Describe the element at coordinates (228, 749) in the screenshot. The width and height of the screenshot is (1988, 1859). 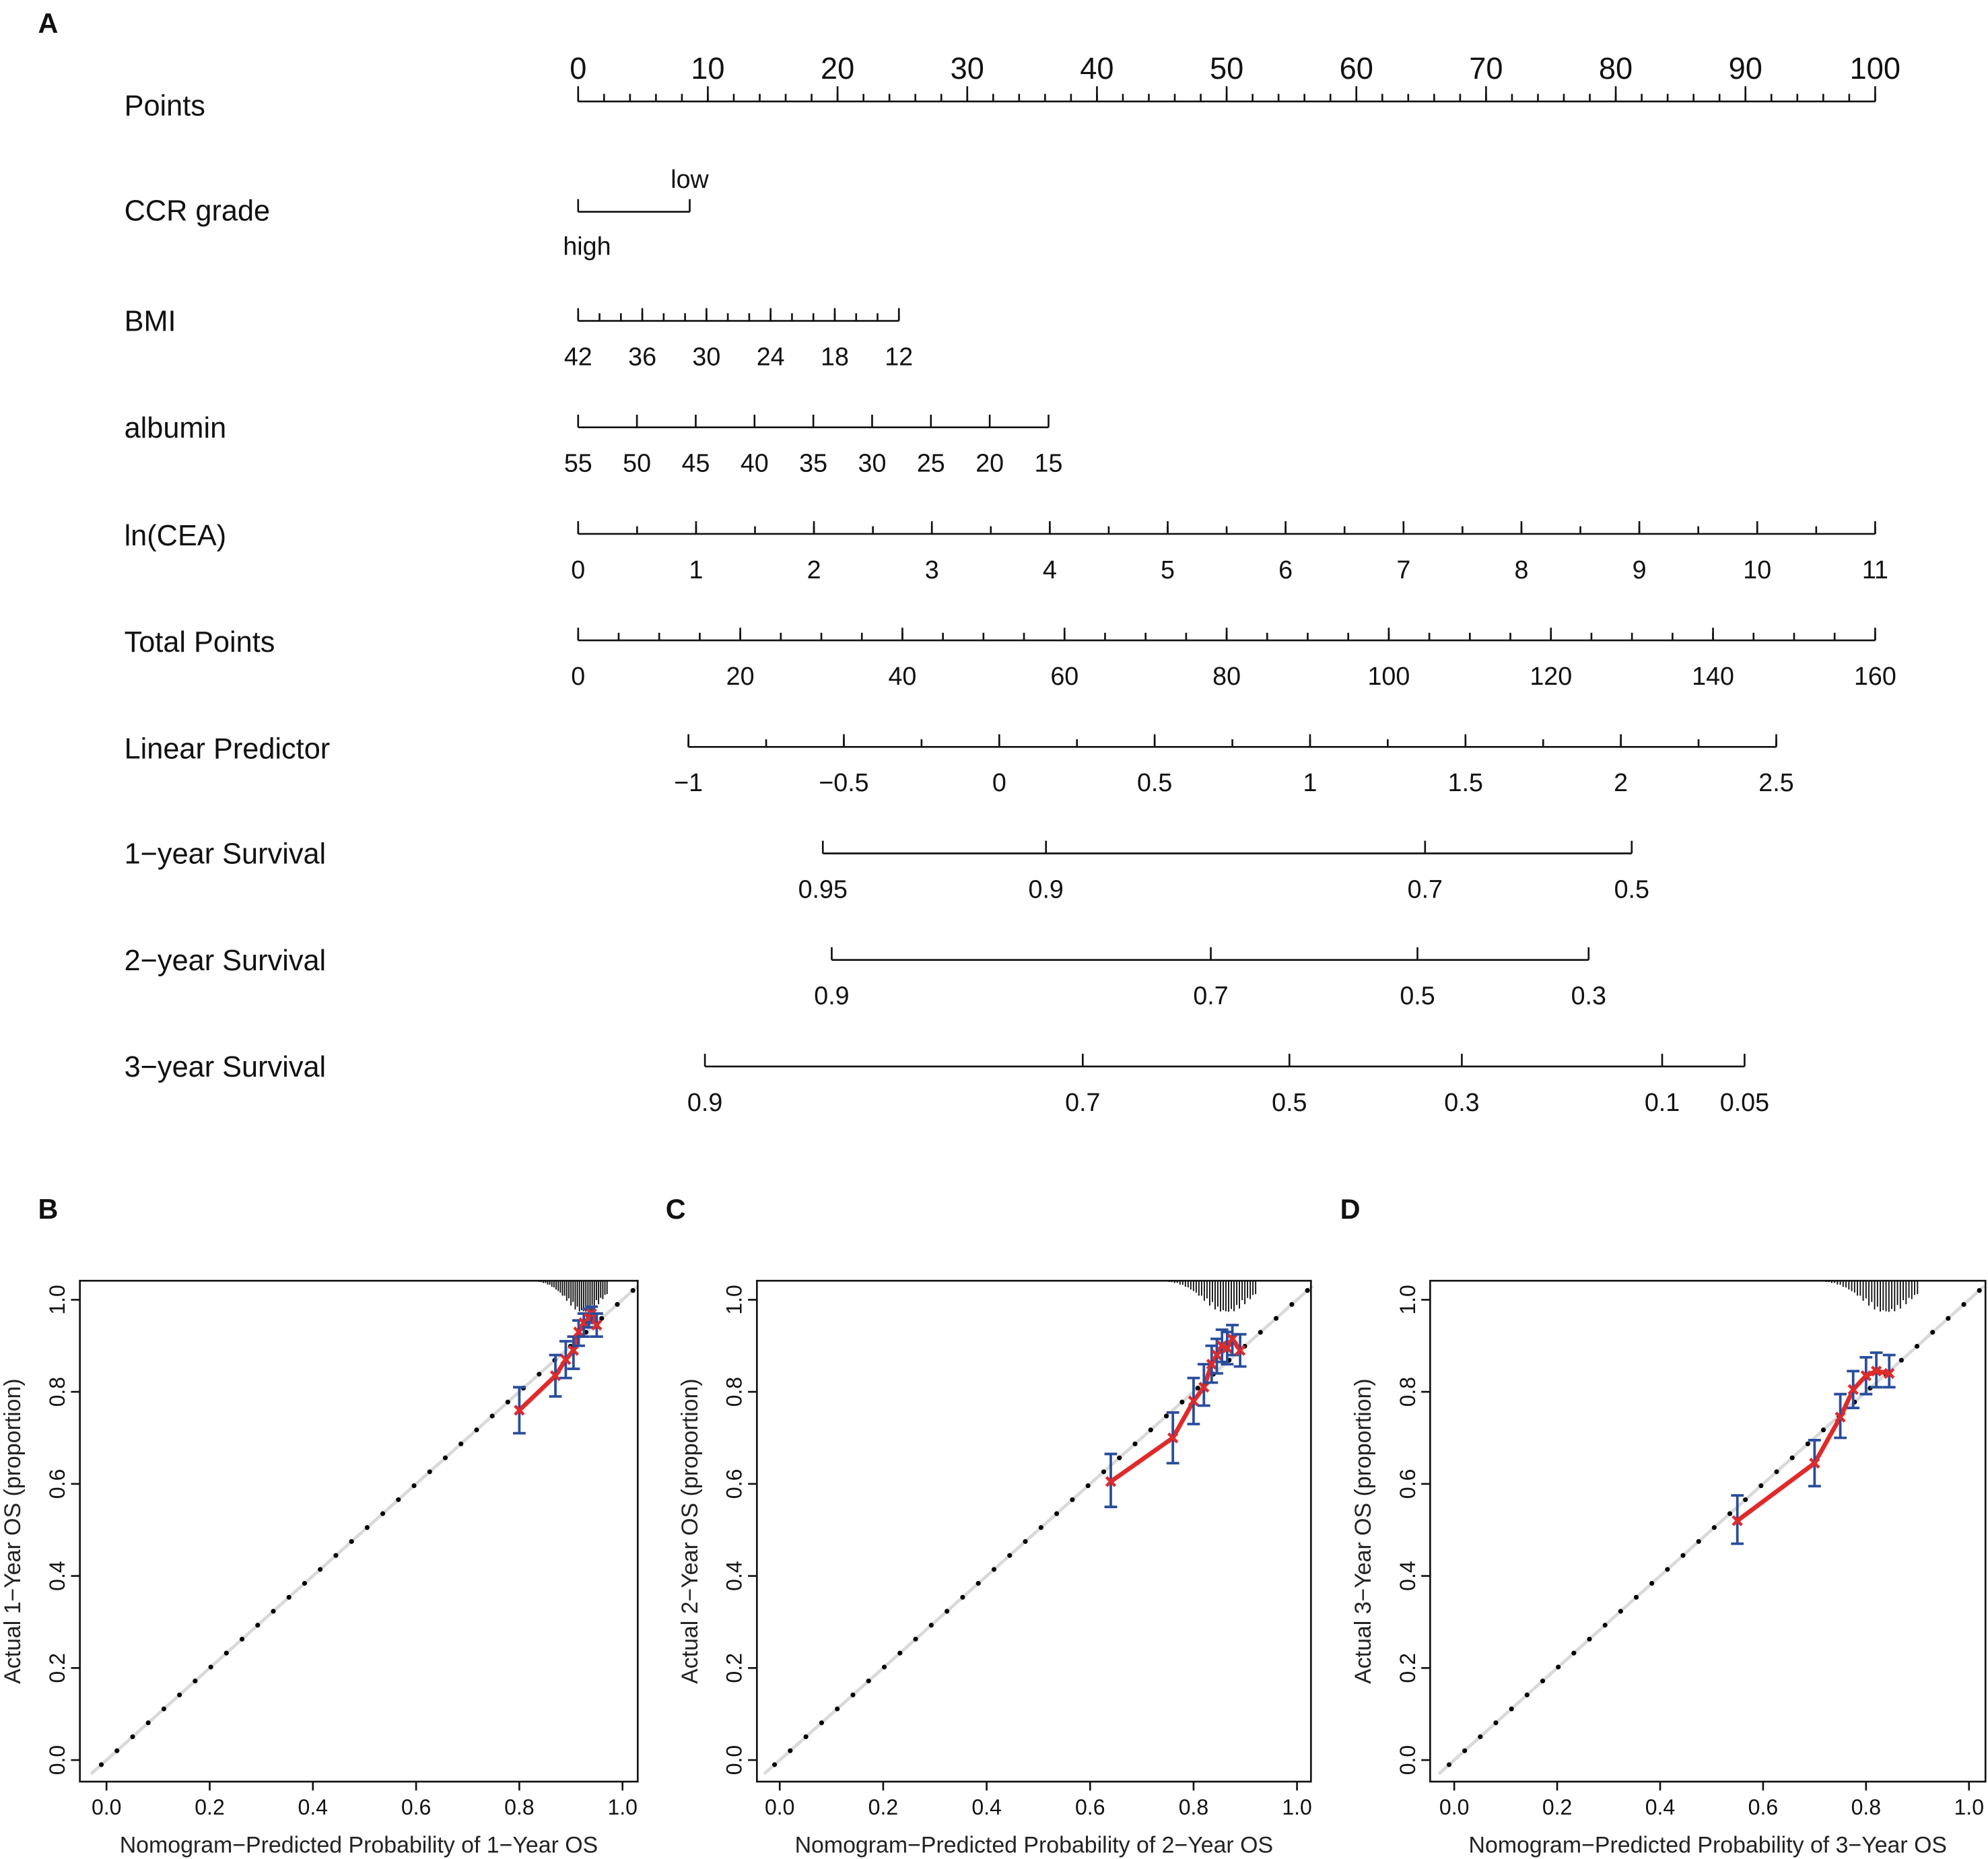
I see `row-label: Linear Predictor` at that location.